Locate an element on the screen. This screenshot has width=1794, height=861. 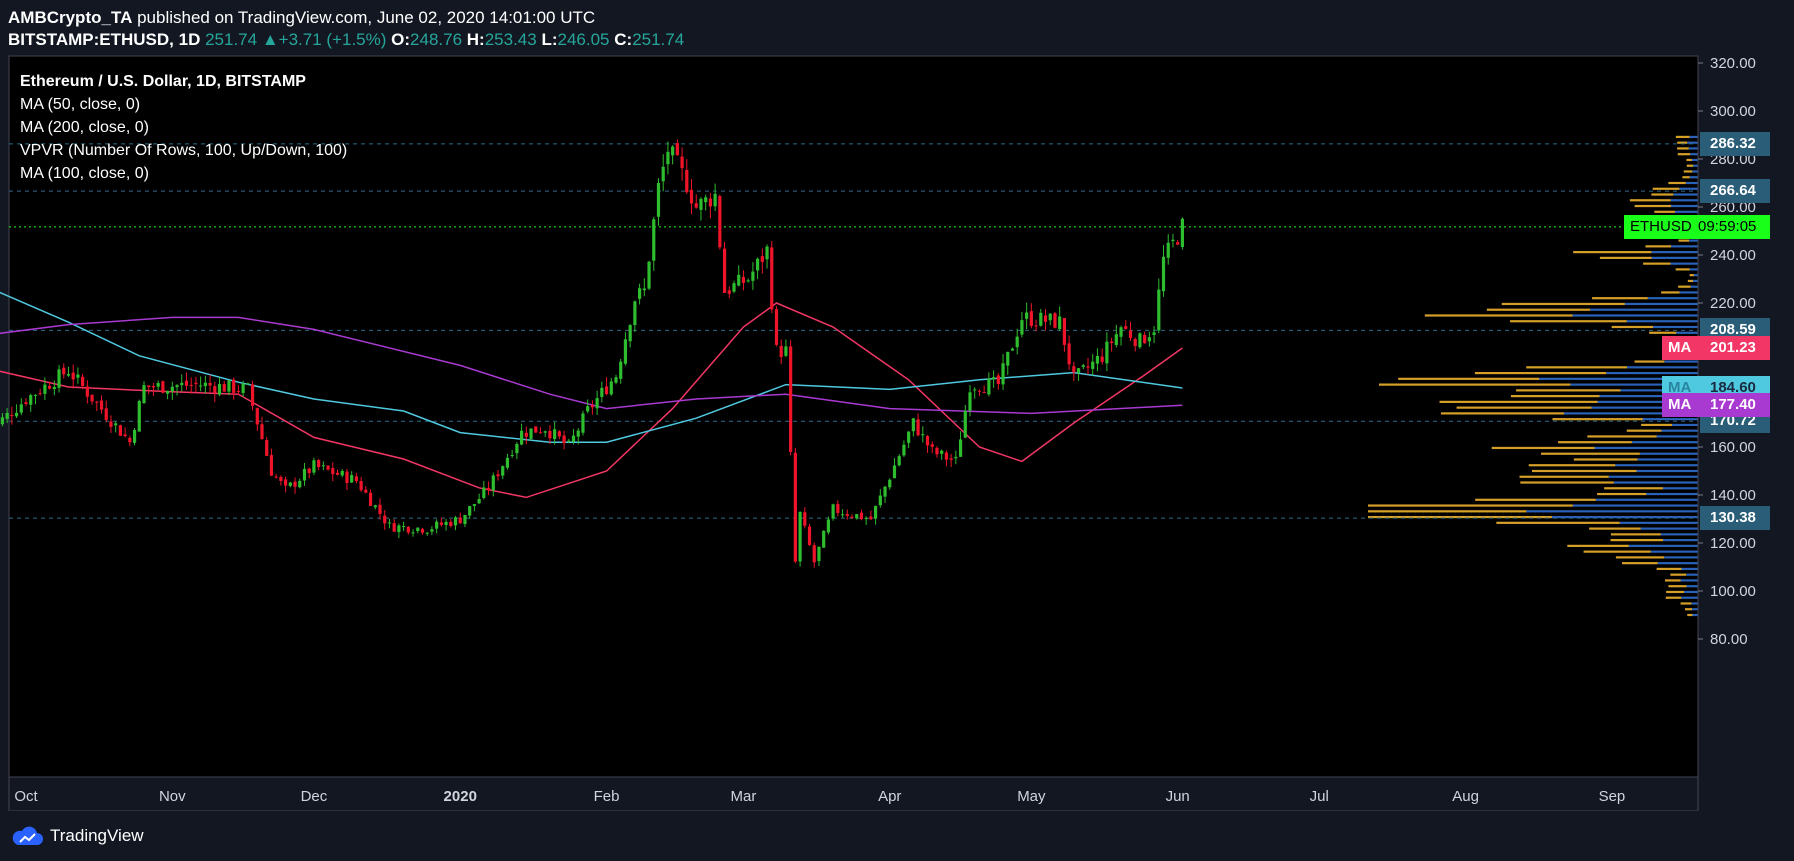
legend-vpvr: VPVR (Number Of Rows, 100, Up/Down, 100) is located at coordinates (184, 150).